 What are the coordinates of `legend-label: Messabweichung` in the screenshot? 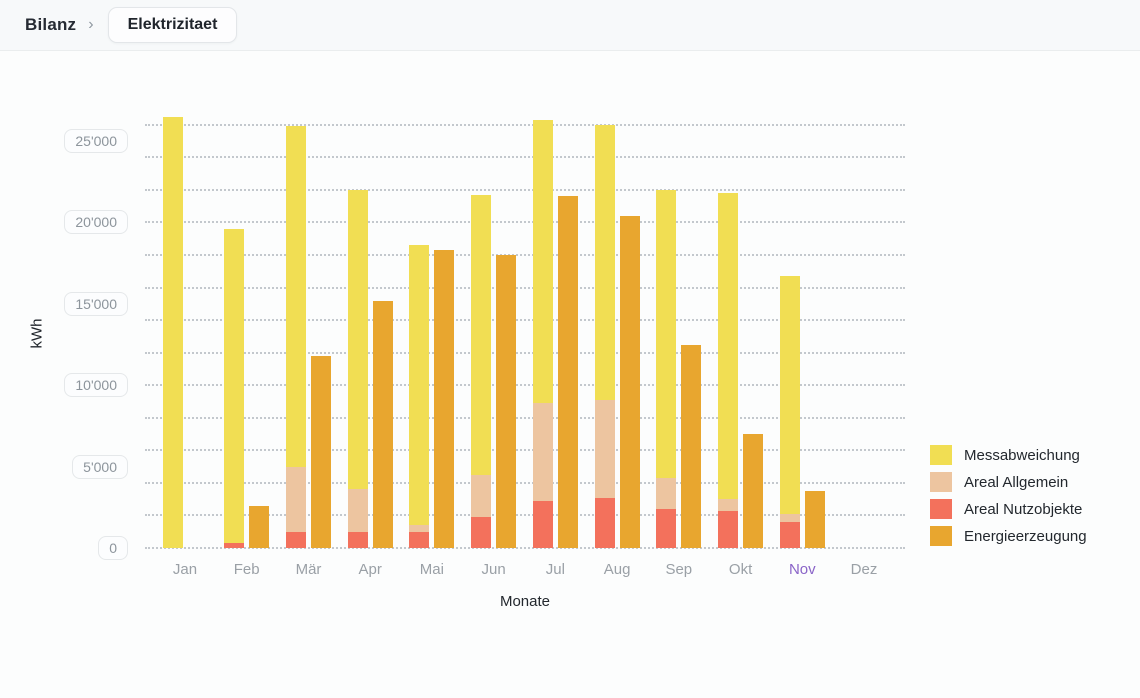 It's located at (1022, 455).